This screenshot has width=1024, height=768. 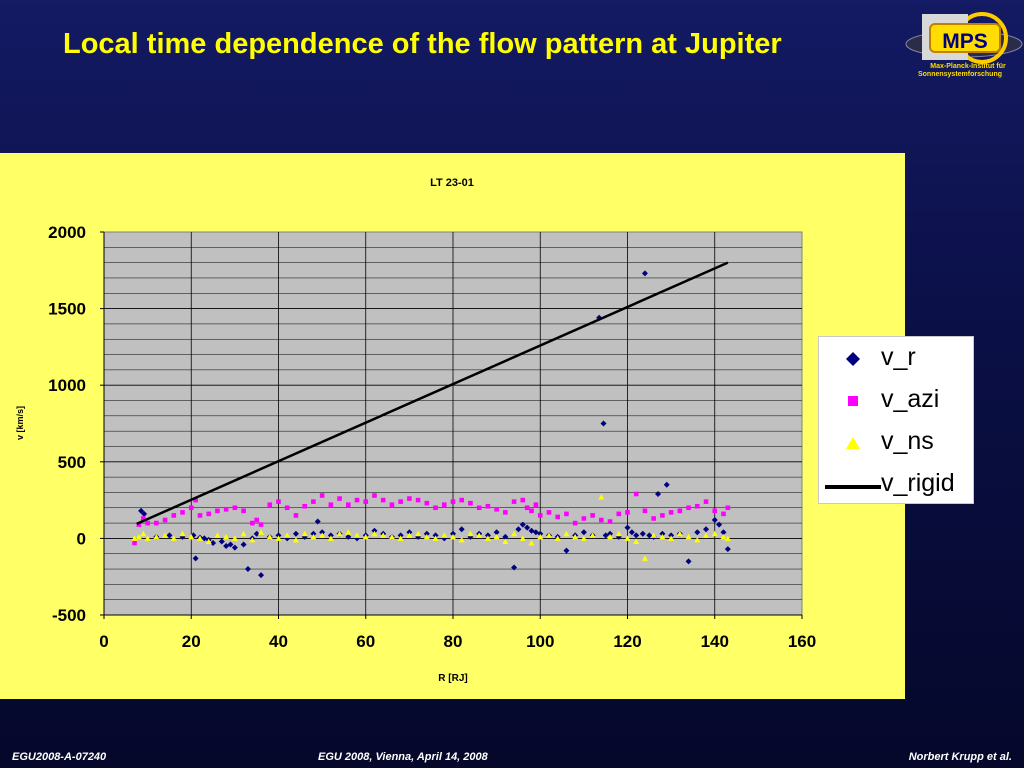 What do you see at coordinates (67, 385) in the screenshot?
I see `y-tick-label: 1000` at bounding box center [67, 385].